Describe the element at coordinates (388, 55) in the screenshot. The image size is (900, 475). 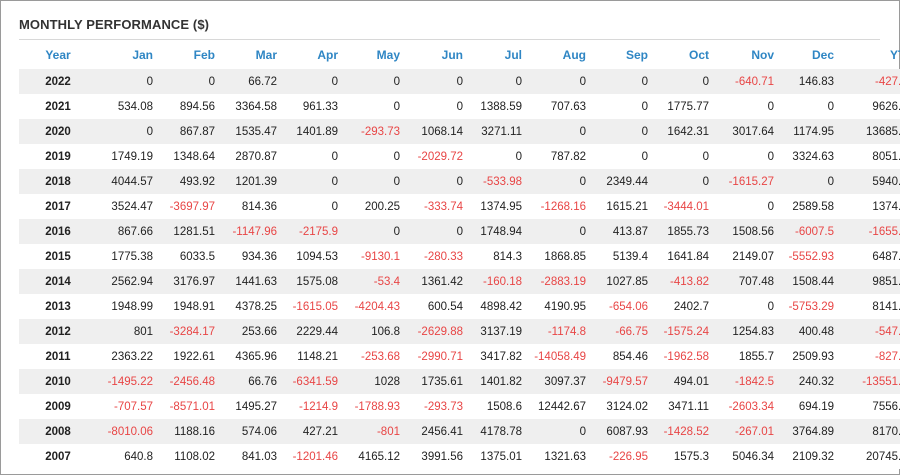
I see `column-header-may: May` at that location.